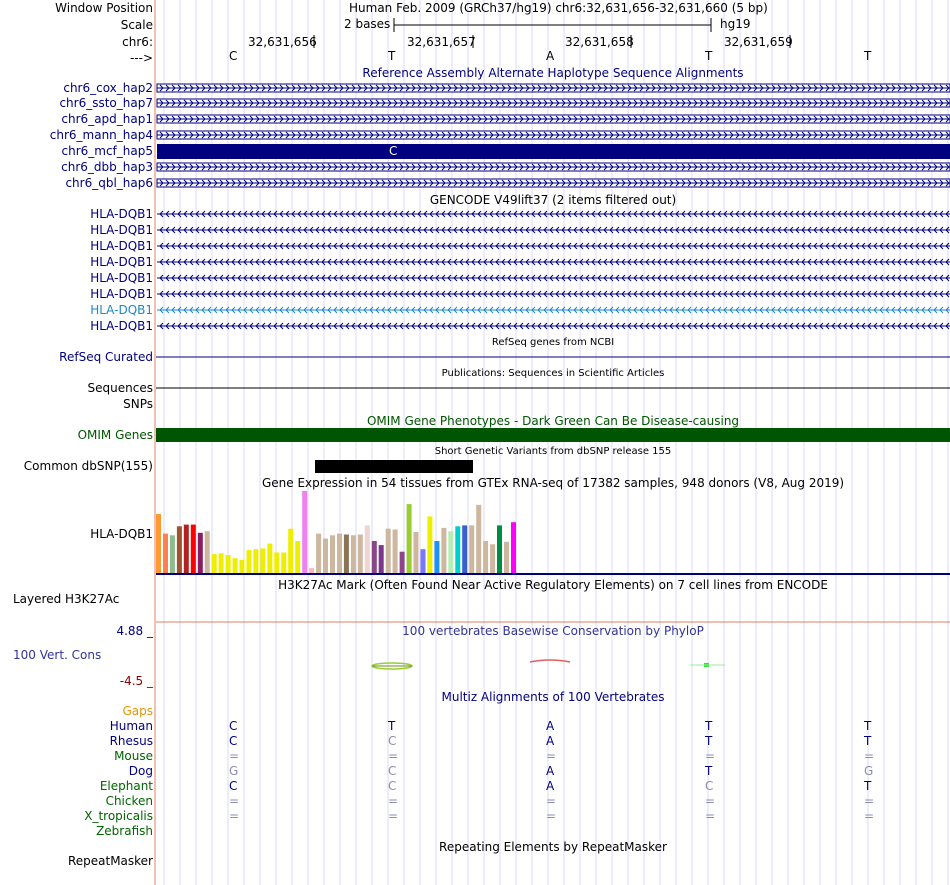  What do you see at coordinates (553, 847) in the screenshot?
I see `repeatmasker-title: Repeating Elements by RepeatMasker` at bounding box center [553, 847].